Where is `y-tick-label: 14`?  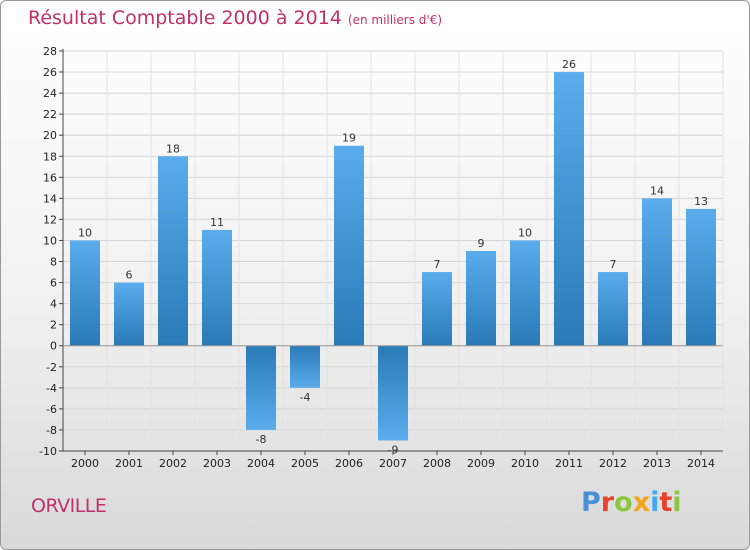 y-tick-label: 14 is located at coordinates (50, 198).